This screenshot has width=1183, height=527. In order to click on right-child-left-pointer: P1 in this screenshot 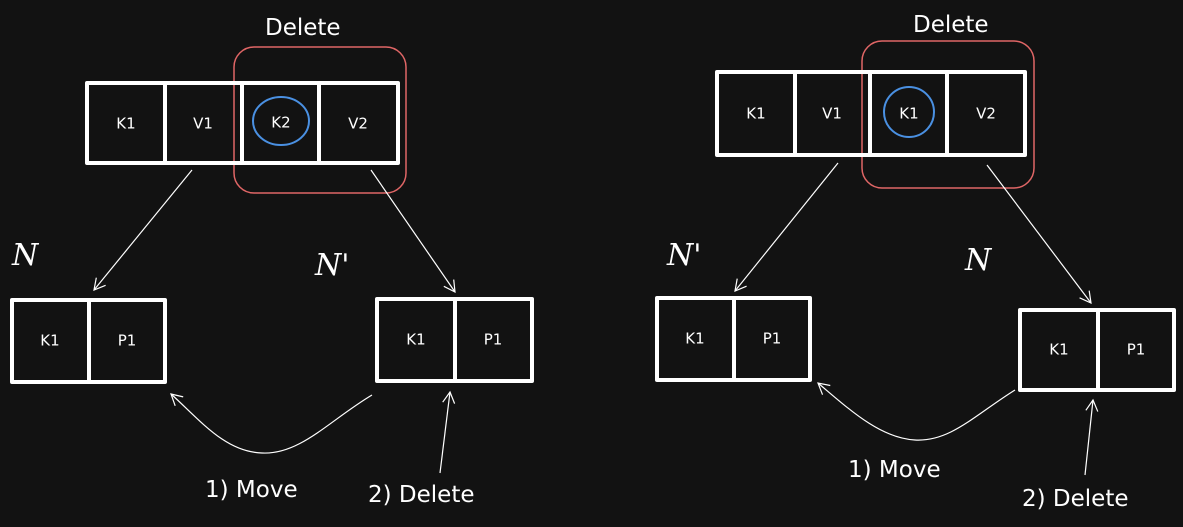, I will do `click(772, 339)`.